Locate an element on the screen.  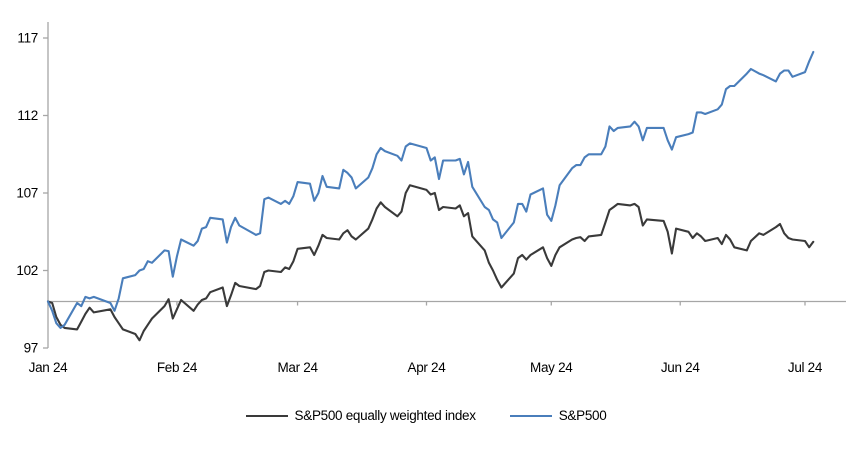
chart-legend: S&P500 equally weighted index S&P500 is located at coordinates (426, 415).